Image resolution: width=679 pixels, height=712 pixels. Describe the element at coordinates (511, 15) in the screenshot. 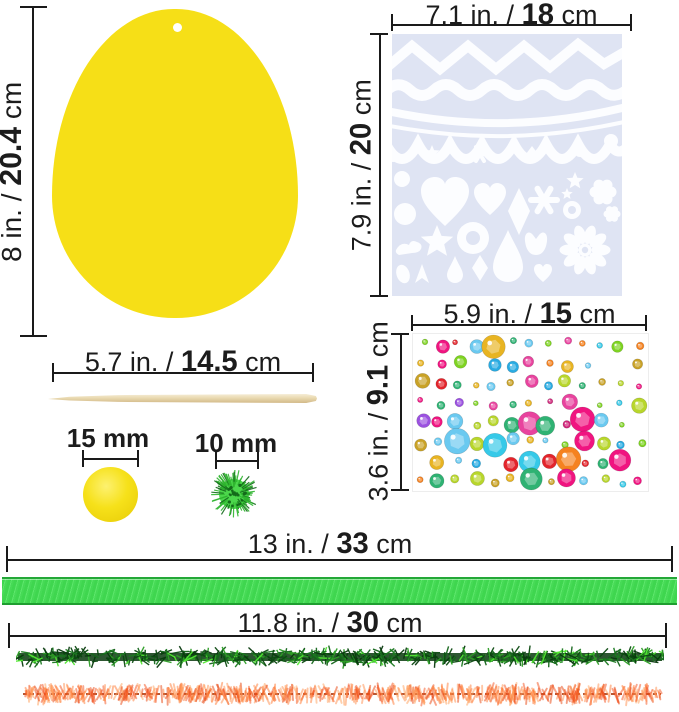

I see `stencil-width-label: 7.1 in. / 18 cm` at that location.